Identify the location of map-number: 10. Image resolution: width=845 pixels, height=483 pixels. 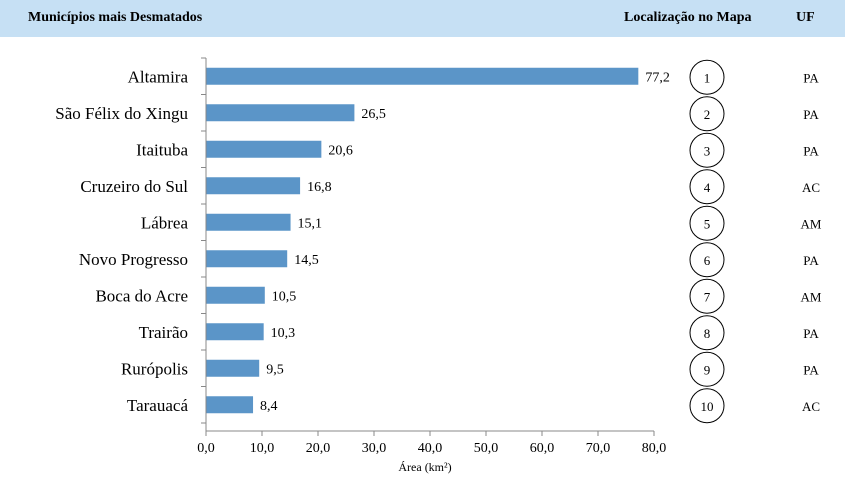
(707, 406).